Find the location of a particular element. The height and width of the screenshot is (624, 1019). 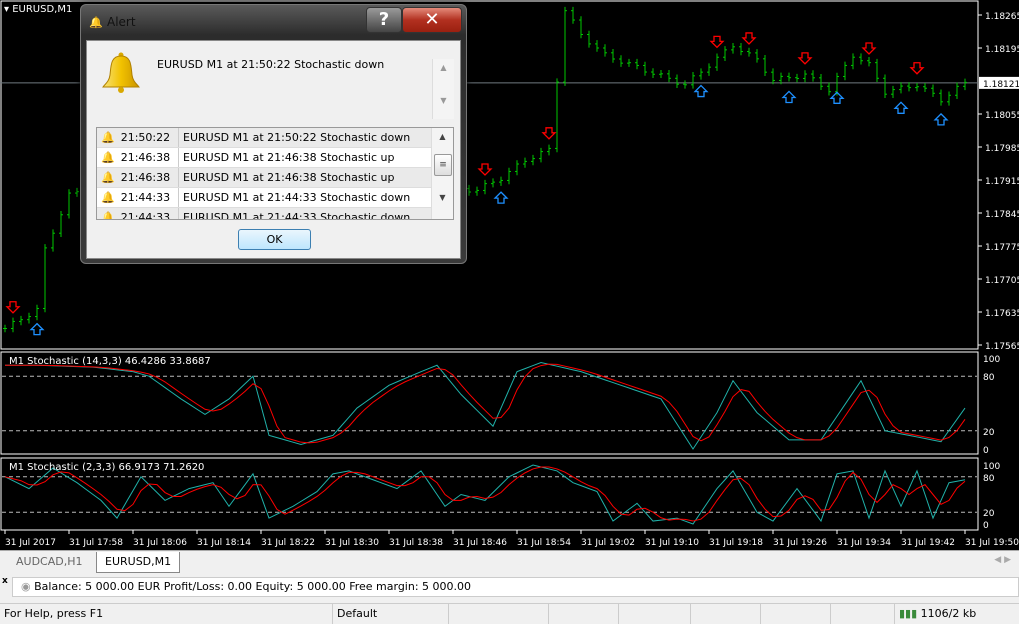

stoch1-main-line is located at coordinates (485, 406).